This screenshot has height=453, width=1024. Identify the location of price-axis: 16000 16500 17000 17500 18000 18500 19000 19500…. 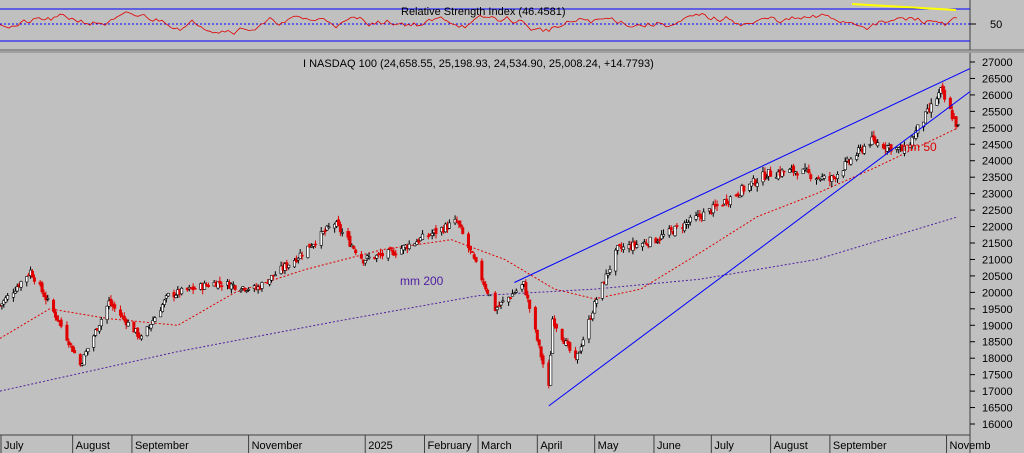
(991, 244).